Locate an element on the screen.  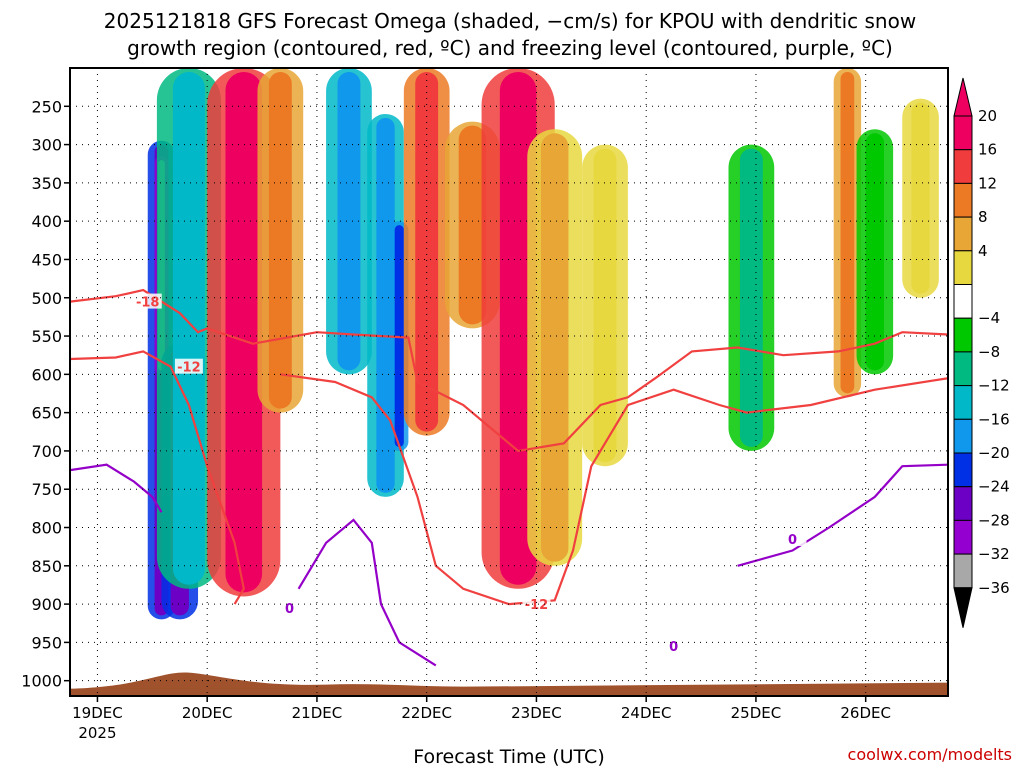
colorbar-tick-label: −36 is located at coordinates (994, 588).